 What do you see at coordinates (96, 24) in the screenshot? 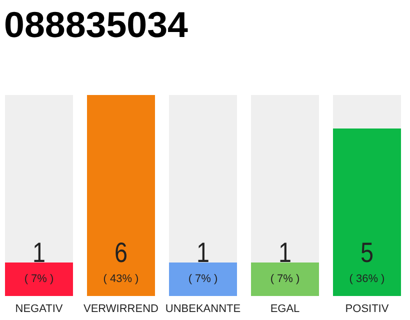
I see `chart-title: 088835034` at bounding box center [96, 24].